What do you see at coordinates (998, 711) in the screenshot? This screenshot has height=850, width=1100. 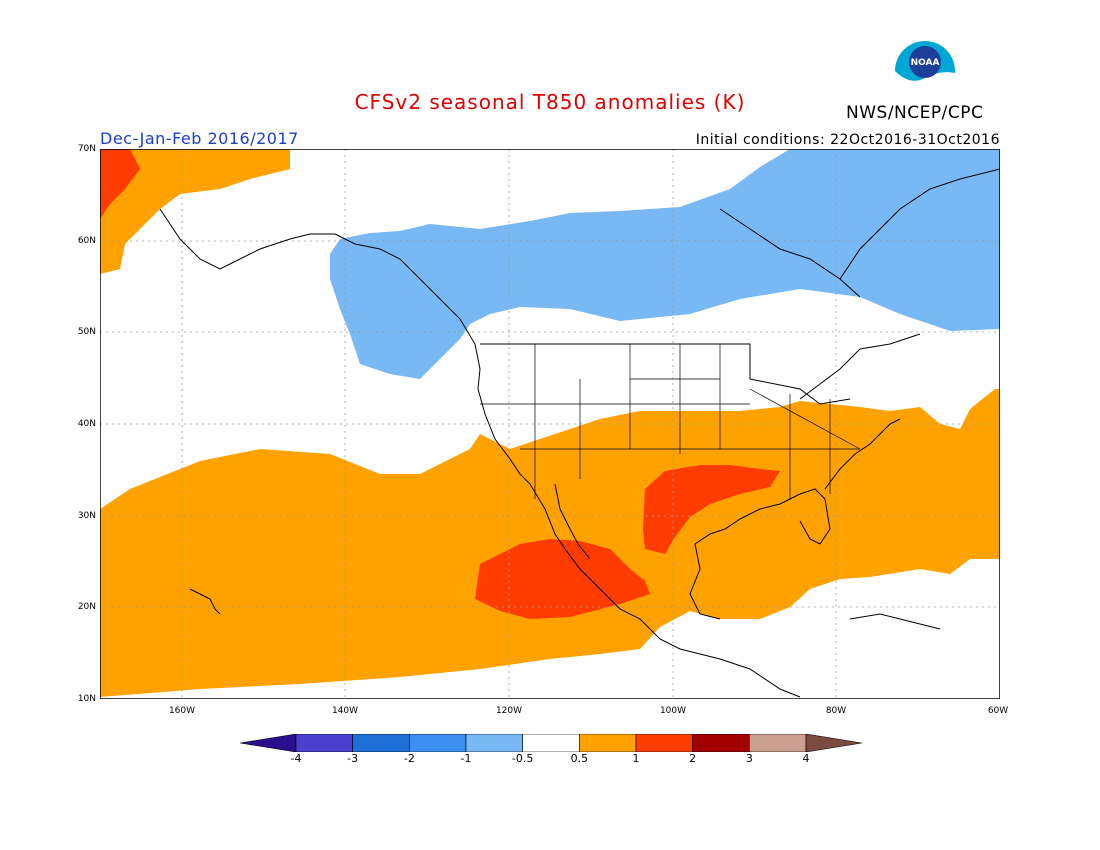 I see `lon-label-60w: 60W` at bounding box center [998, 711].